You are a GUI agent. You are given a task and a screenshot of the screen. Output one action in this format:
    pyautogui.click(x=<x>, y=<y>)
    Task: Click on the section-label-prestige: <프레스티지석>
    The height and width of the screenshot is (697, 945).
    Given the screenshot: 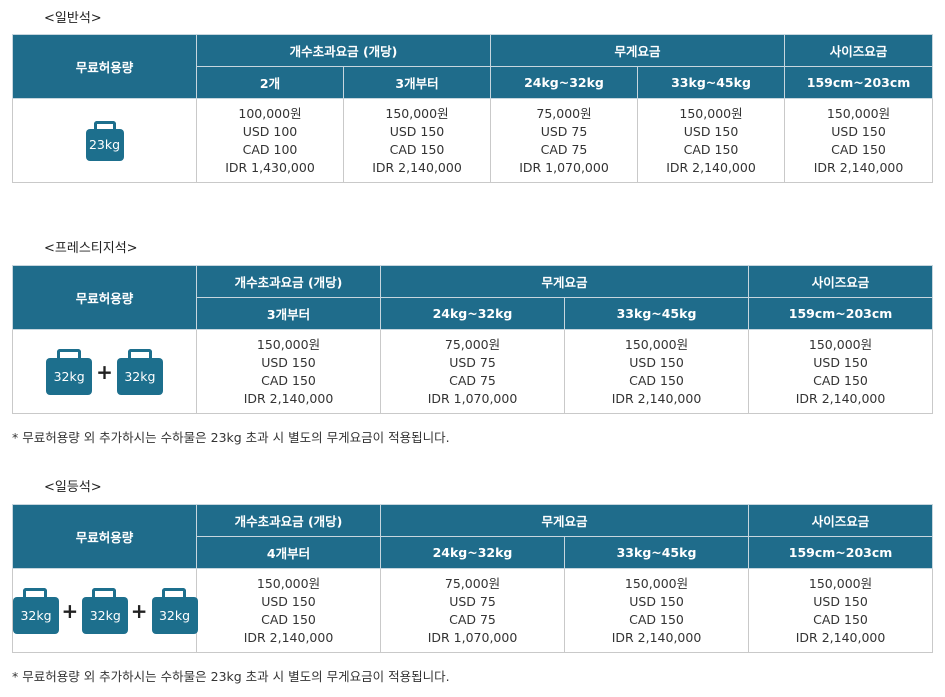 What is the action you would take?
    pyautogui.click(x=91, y=248)
    